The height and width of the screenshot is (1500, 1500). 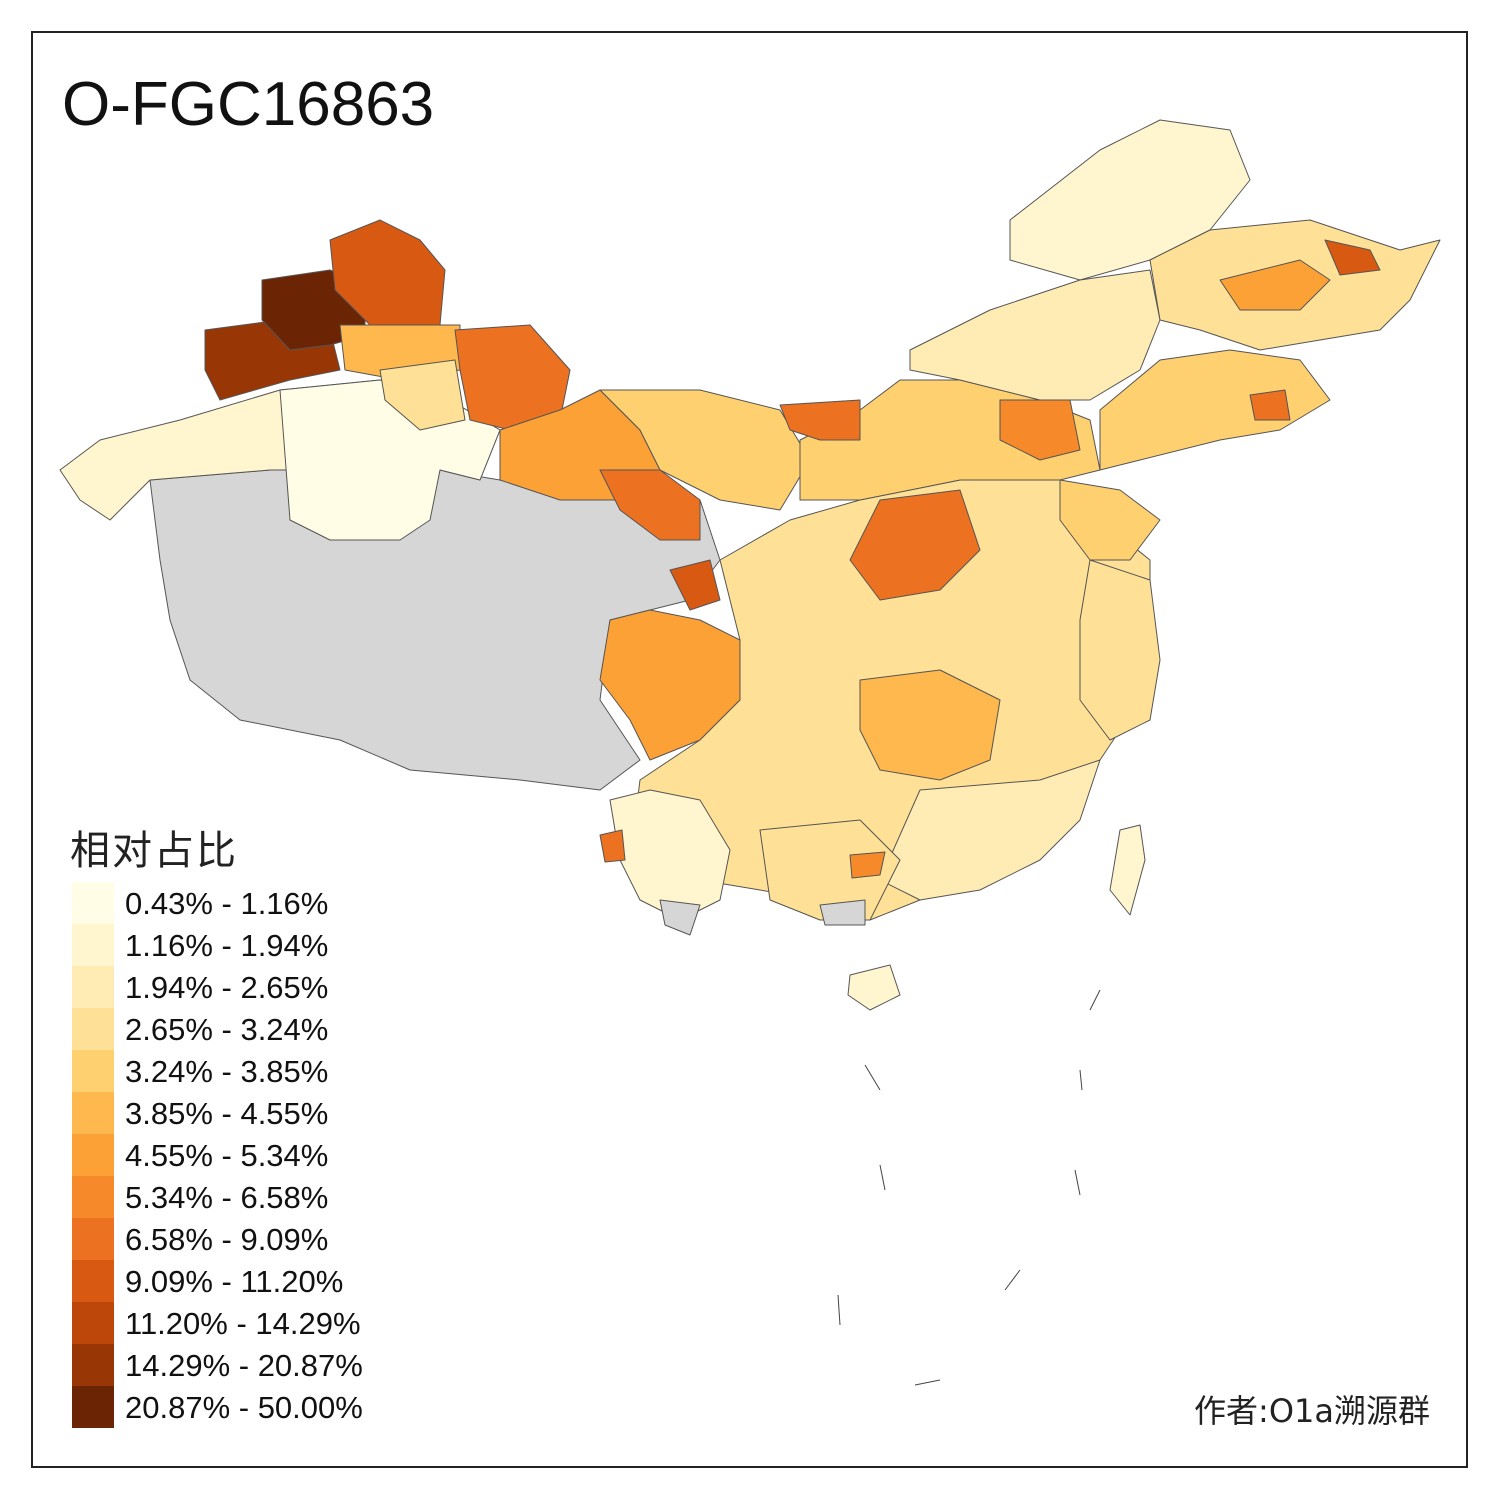 I want to click on region-jilin-liaoning, so click(x=1215, y=410).